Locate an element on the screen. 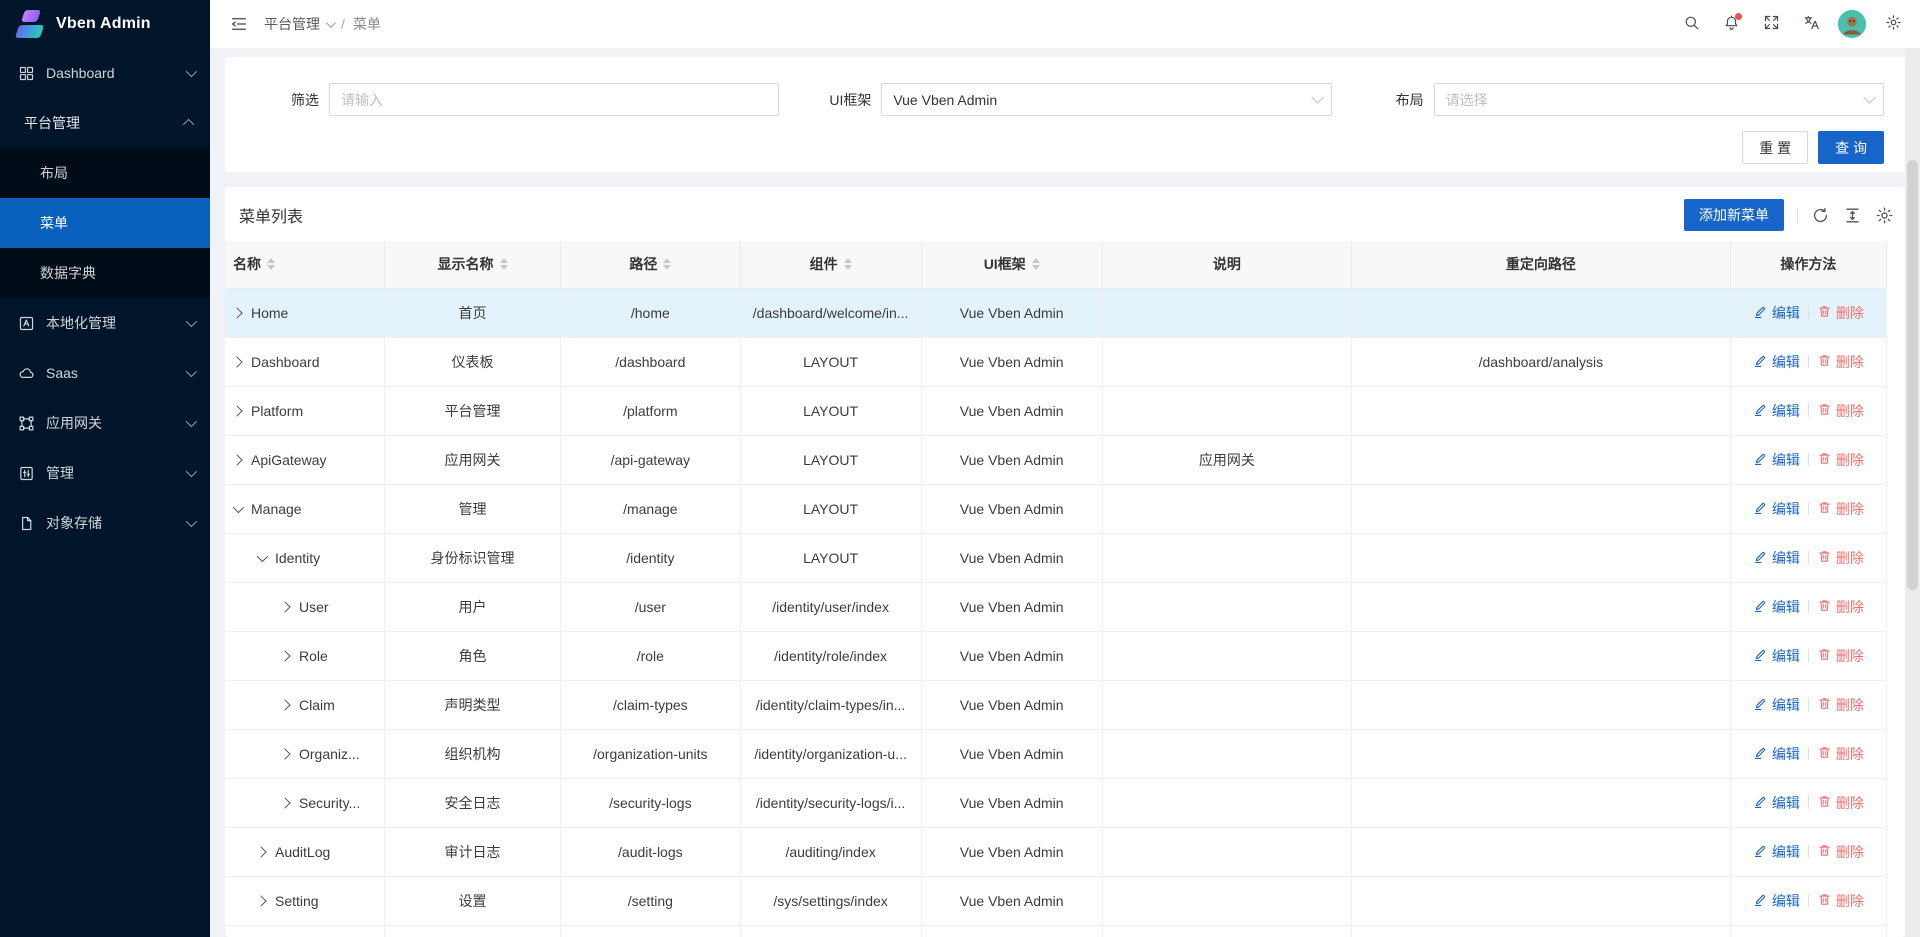 The image size is (1920, 937). pencil-icon is located at coordinates (1760, 607).